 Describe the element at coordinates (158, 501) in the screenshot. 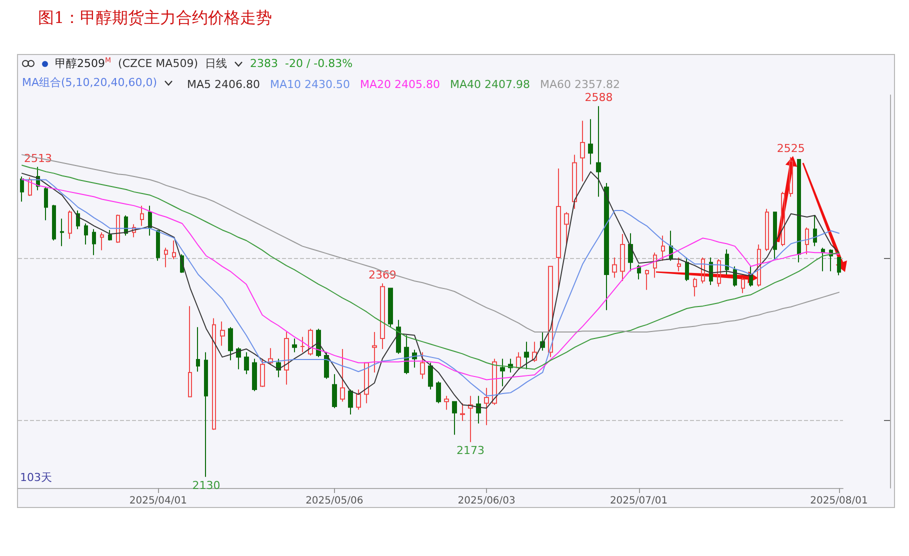

I see `x-tick-label: 2025/04/01` at that location.